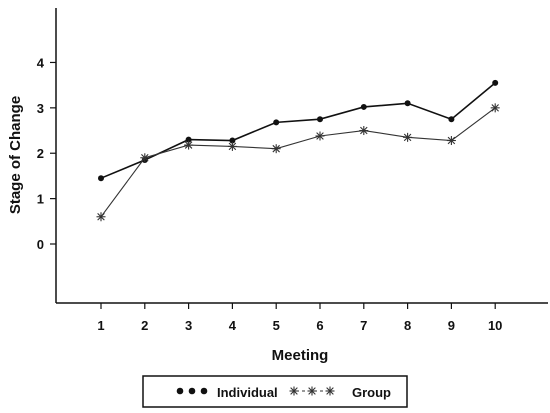 This screenshot has height=413, width=550. What do you see at coordinates (276, 325) in the screenshot?
I see `x-tick-label: 5` at bounding box center [276, 325].